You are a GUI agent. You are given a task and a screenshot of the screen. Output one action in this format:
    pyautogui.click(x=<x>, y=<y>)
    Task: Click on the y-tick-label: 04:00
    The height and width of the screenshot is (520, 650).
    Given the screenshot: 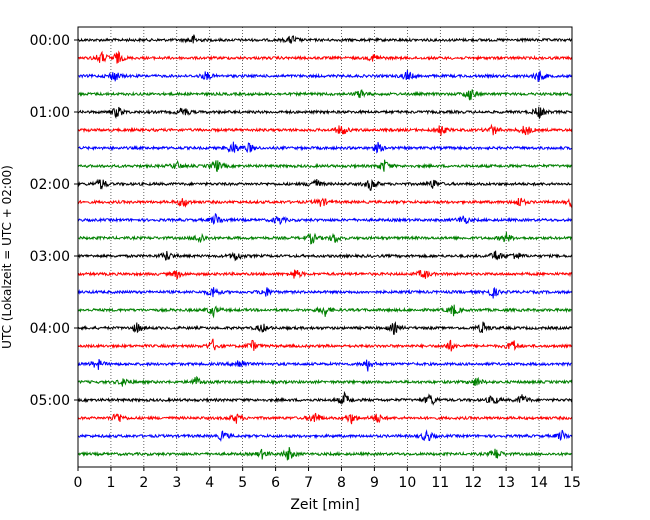 What is the action you would take?
    pyautogui.click(x=50, y=329)
    